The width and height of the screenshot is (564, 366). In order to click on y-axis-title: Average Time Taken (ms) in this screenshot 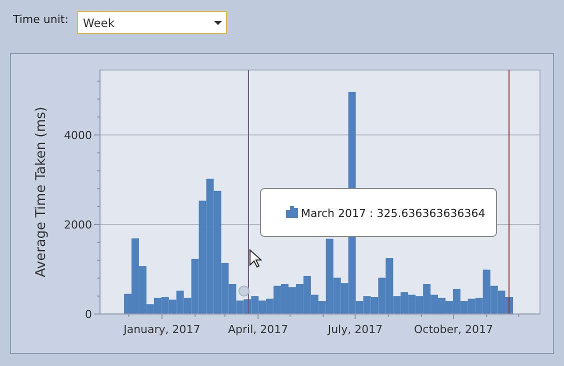, I will do `click(41, 192)`.